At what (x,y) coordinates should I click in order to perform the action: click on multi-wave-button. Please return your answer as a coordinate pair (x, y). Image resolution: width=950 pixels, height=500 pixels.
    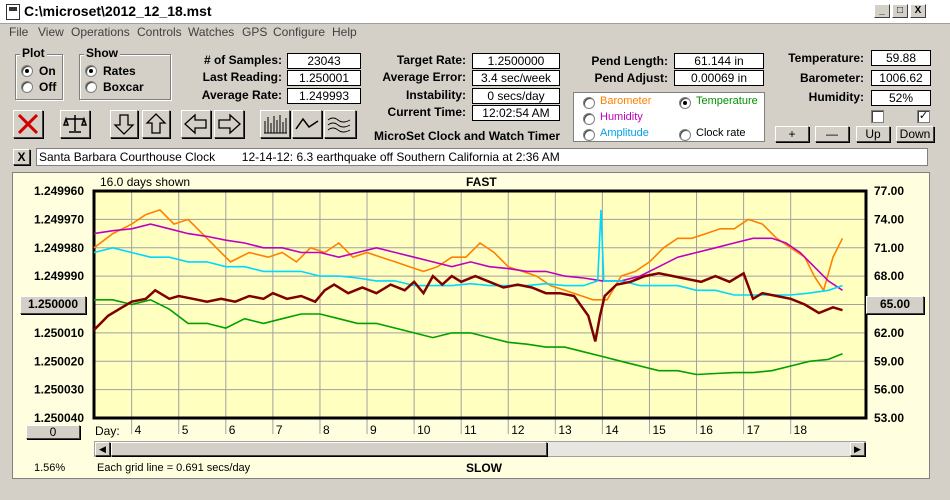
    Looking at the image, I should click on (340, 124).